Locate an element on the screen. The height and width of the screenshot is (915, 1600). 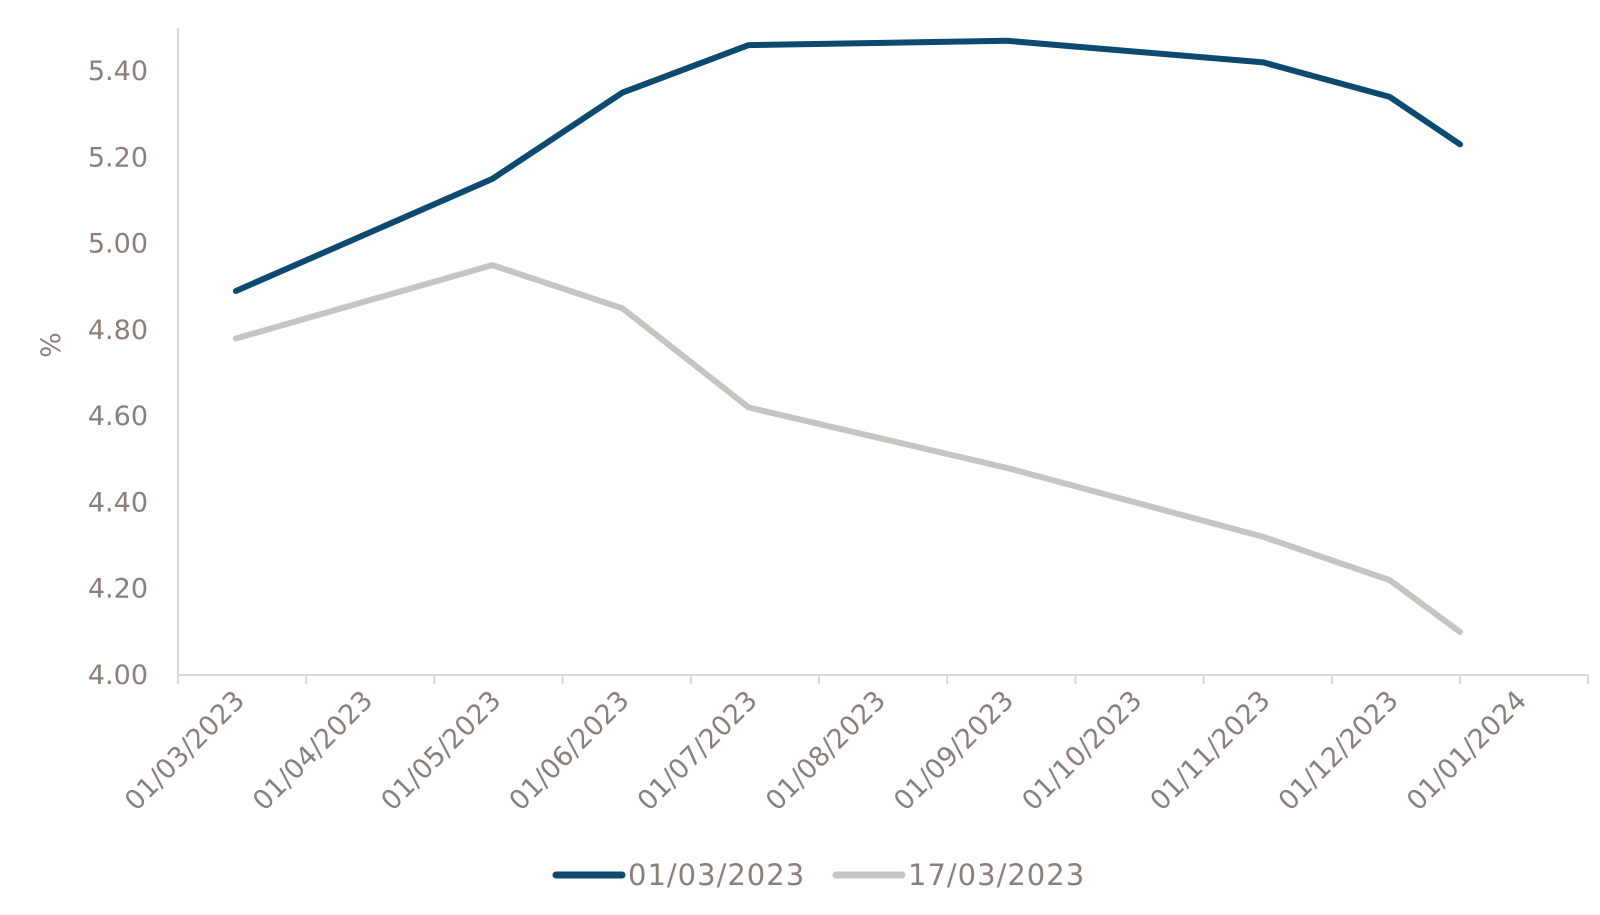
x-tick-label: 01/08/2023 is located at coordinates (826, 751).